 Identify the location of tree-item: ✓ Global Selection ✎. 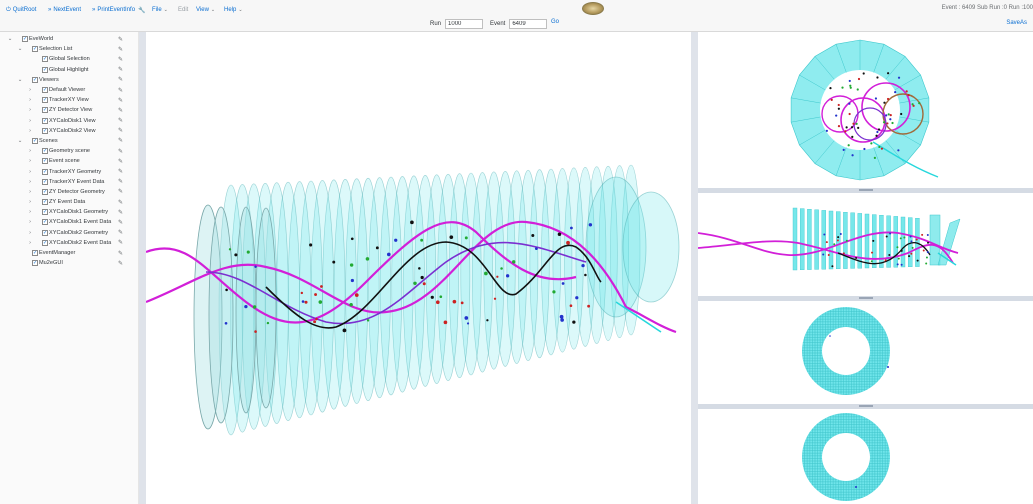
(69, 59).